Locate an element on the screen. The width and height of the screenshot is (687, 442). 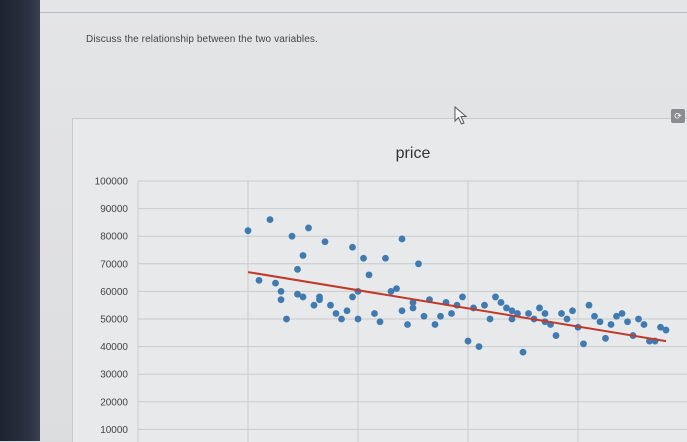
chart-title: price is located at coordinates (413, 153).